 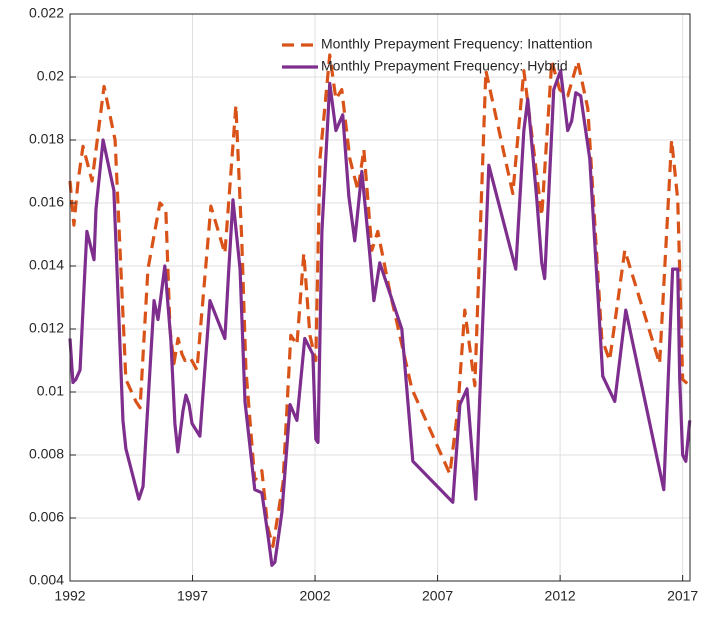 I want to click on x-tick-label: 2007, so click(x=437, y=596).